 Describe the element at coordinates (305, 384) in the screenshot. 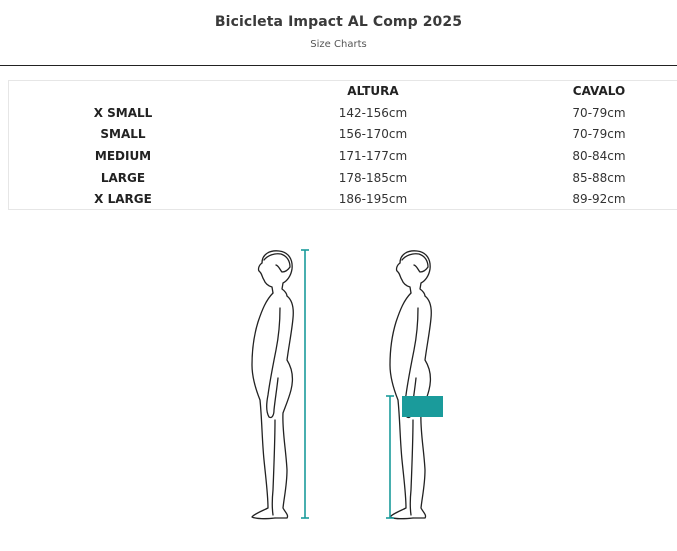

I see `height-measure-bar` at that location.